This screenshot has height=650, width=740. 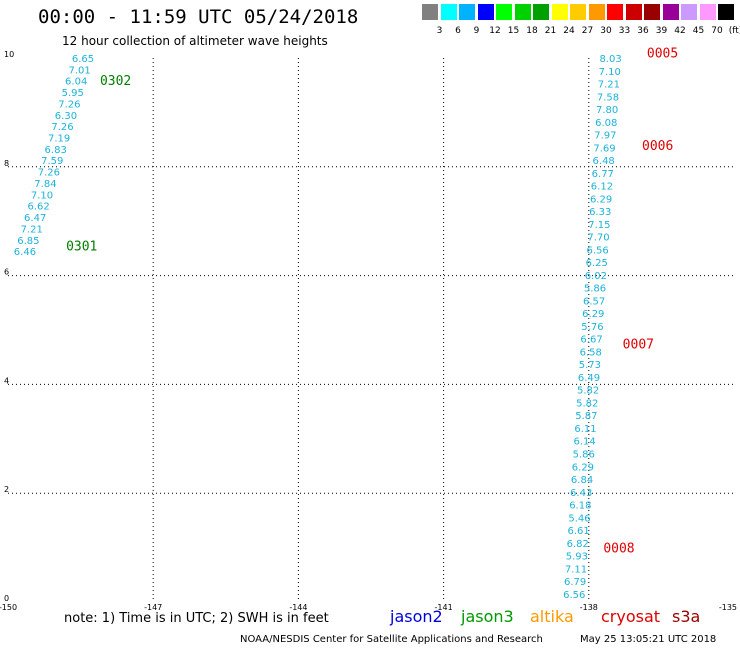 What do you see at coordinates (648, 639) in the screenshot?
I see `generation-timestamp: May 25 13:05:21 UTC 2018` at bounding box center [648, 639].